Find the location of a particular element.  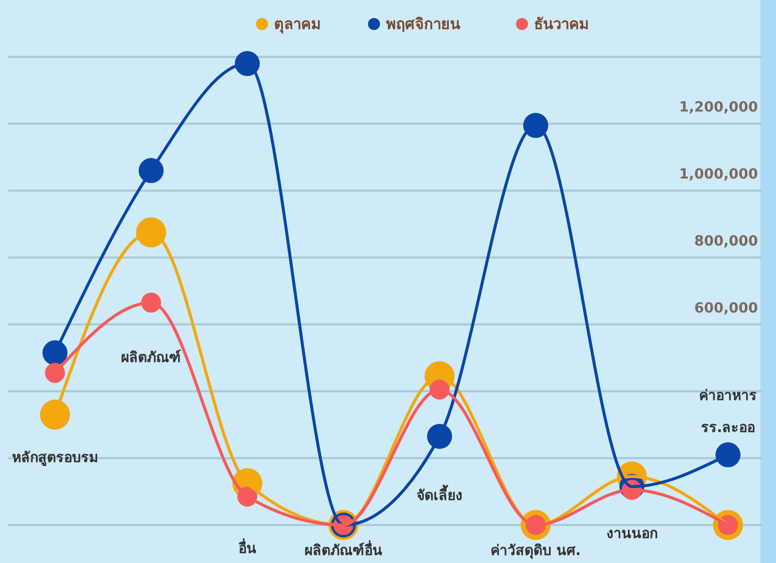

y-tick-label: 1,000,000 is located at coordinates (718, 174).